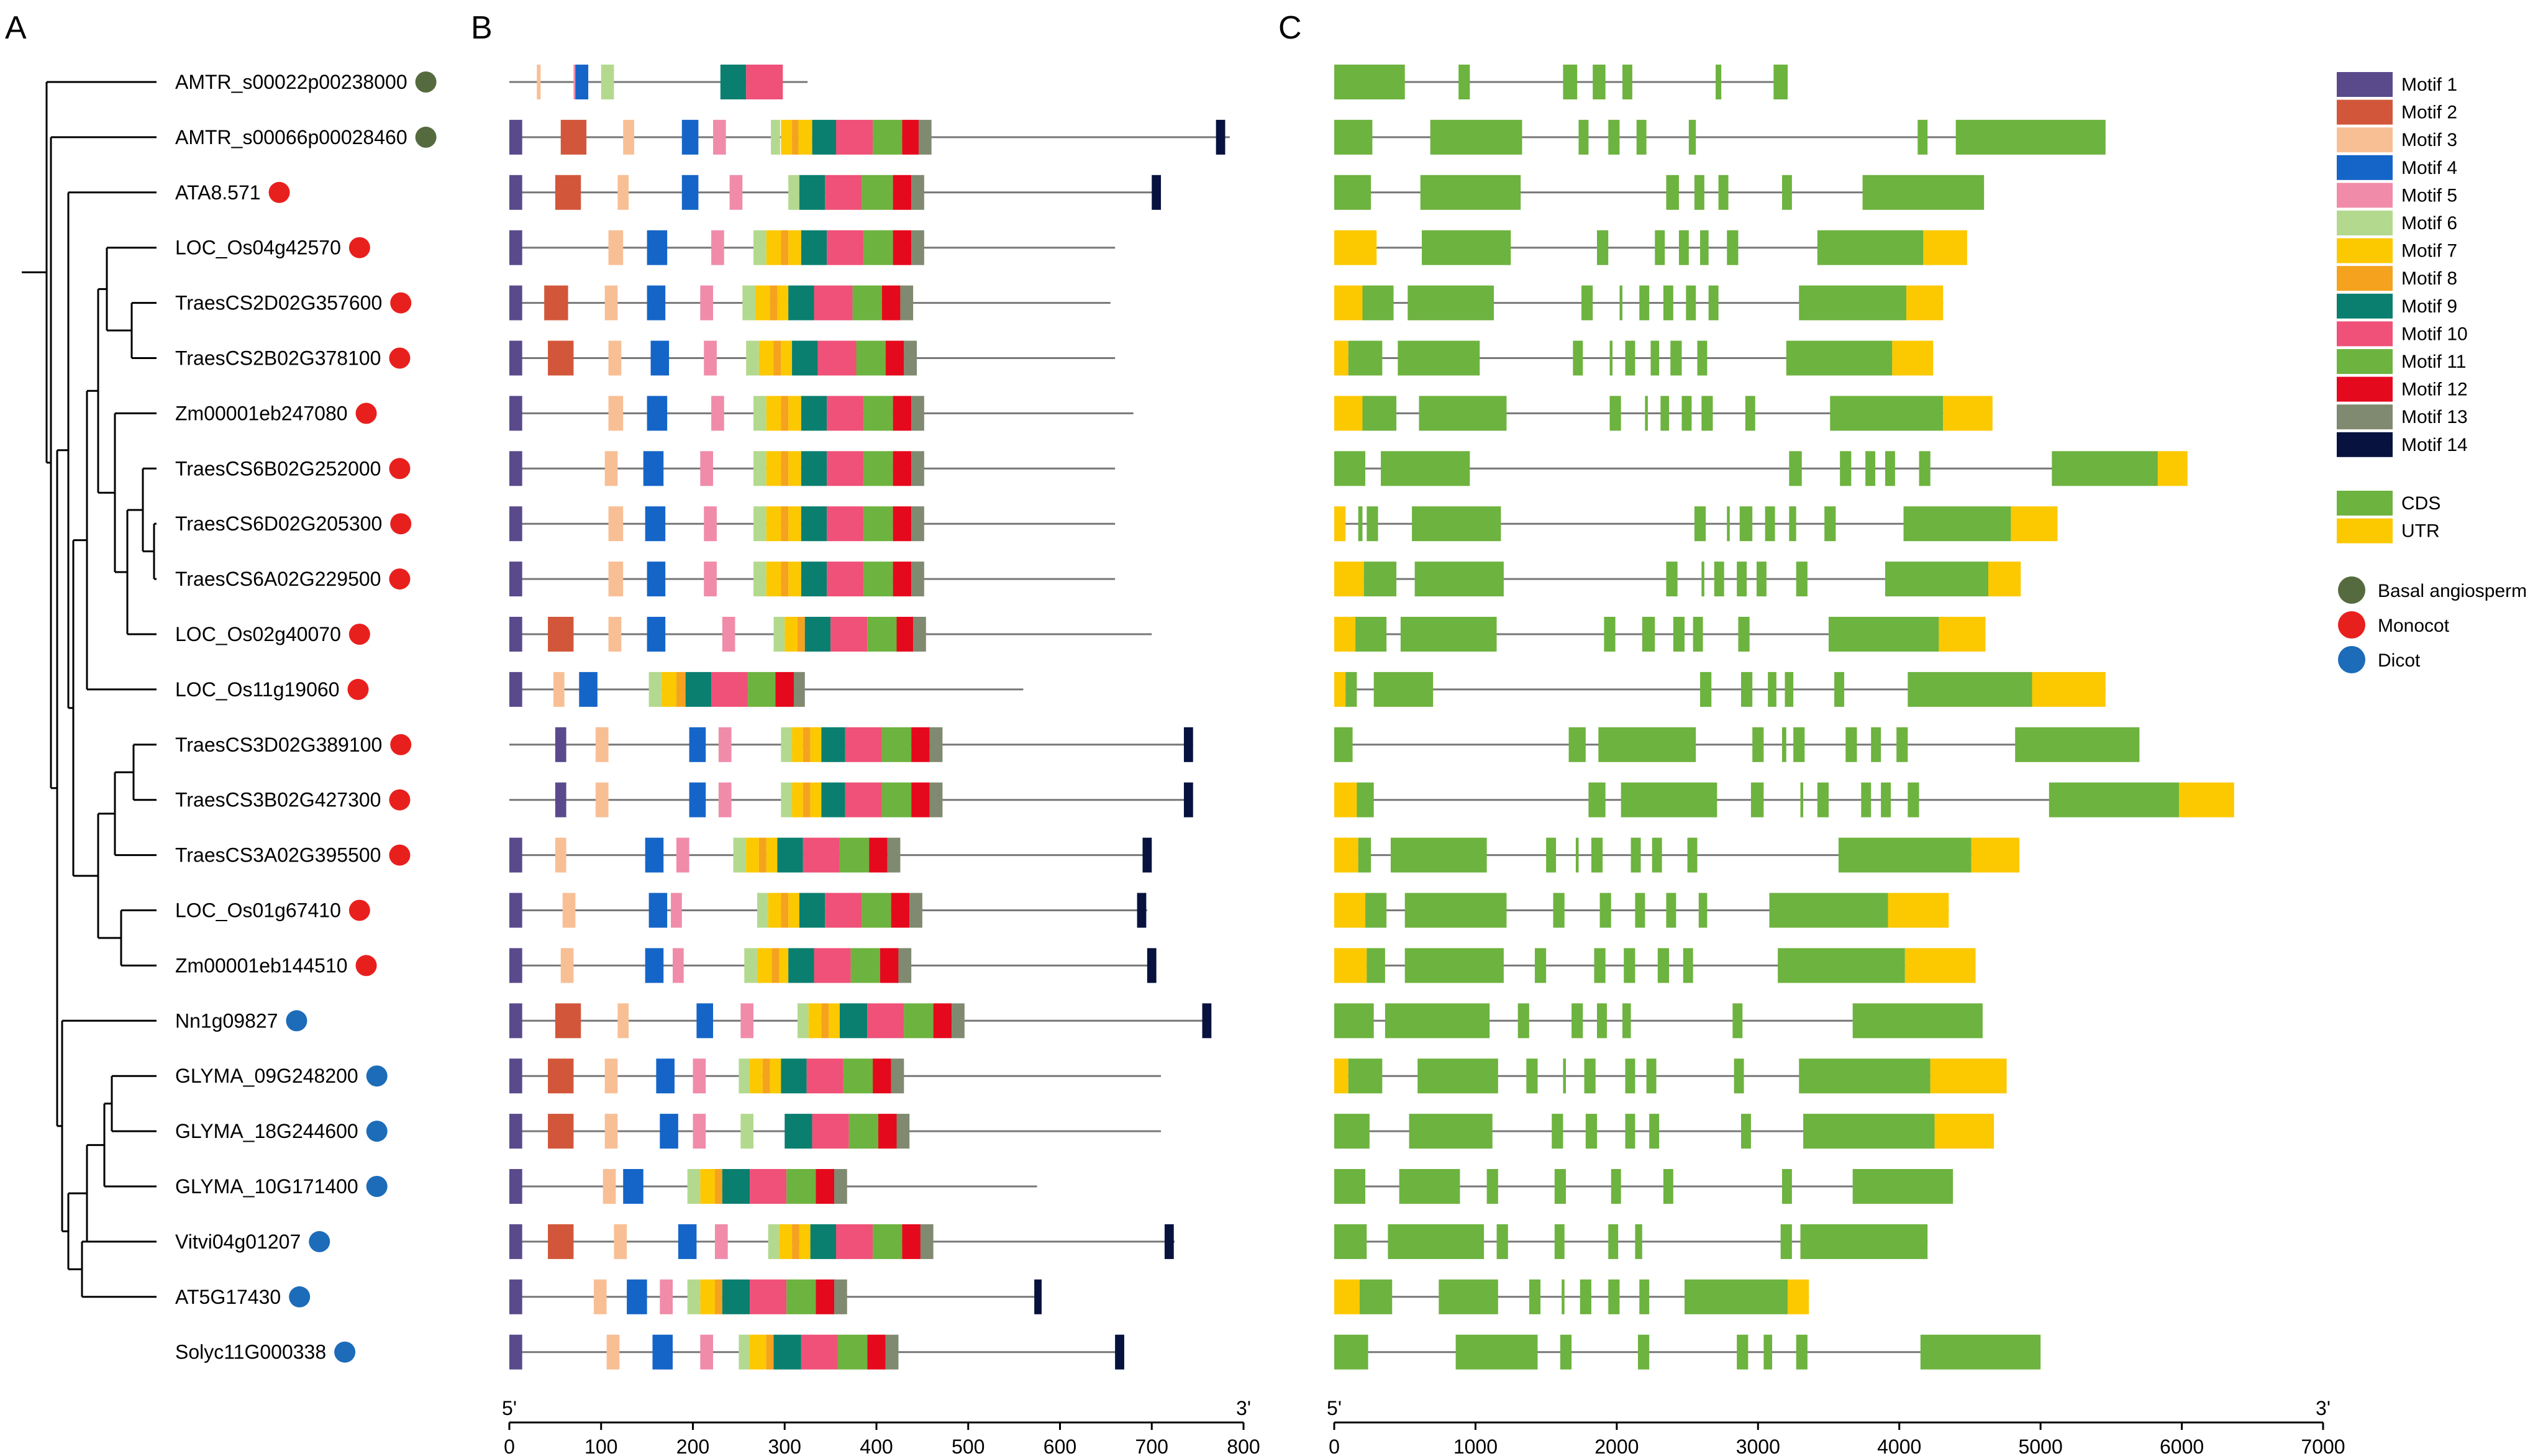 Image resolution: width=2538 pixels, height=1456 pixels. Describe the element at coordinates (1899, 1446) in the screenshot. I see `axis-tick-label: 4000` at that location.